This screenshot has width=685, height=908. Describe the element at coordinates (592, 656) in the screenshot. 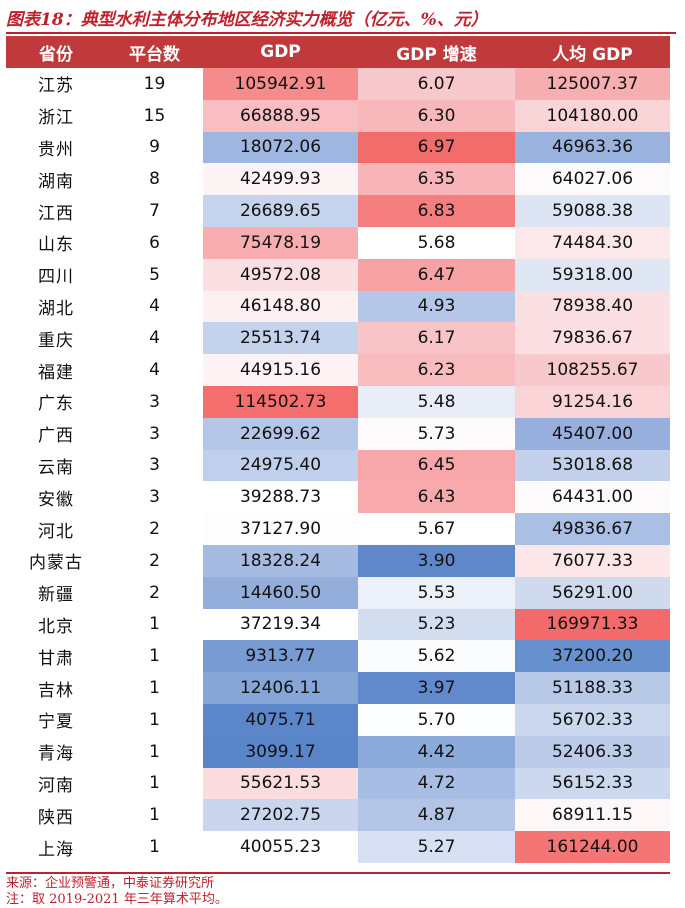

I see `gdp-per-capita-cell: 37200.20` at that location.